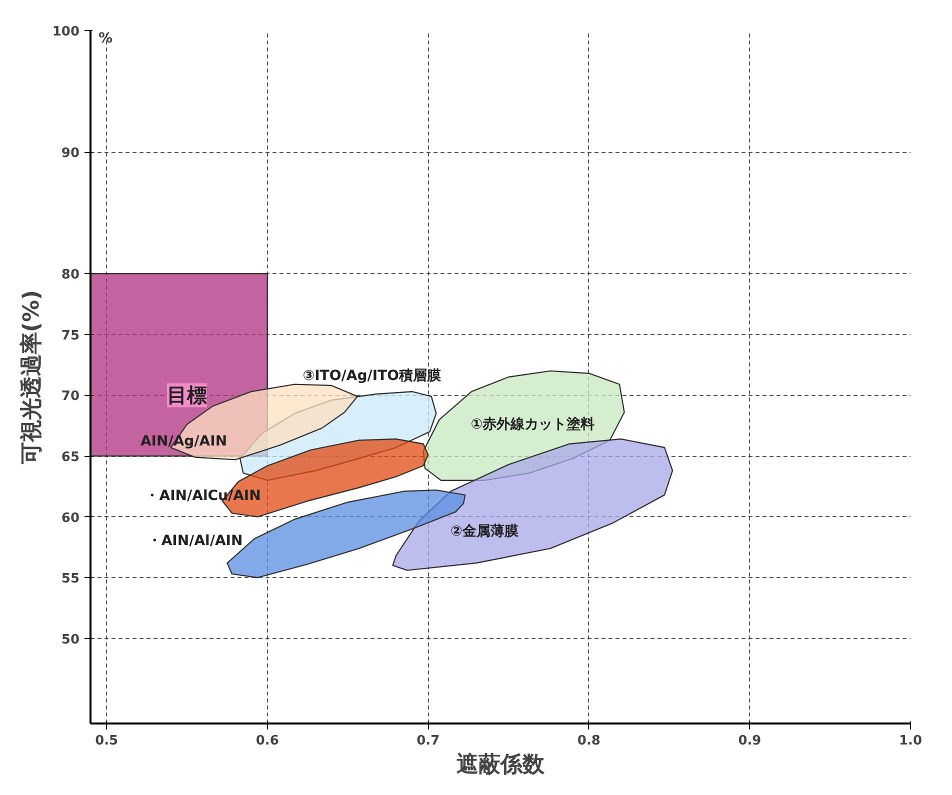 The width and height of the screenshot is (952, 795). What do you see at coordinates (186, 395) in the screenshot?
I see `annotation: 目標` at bounding box center [186, 395].